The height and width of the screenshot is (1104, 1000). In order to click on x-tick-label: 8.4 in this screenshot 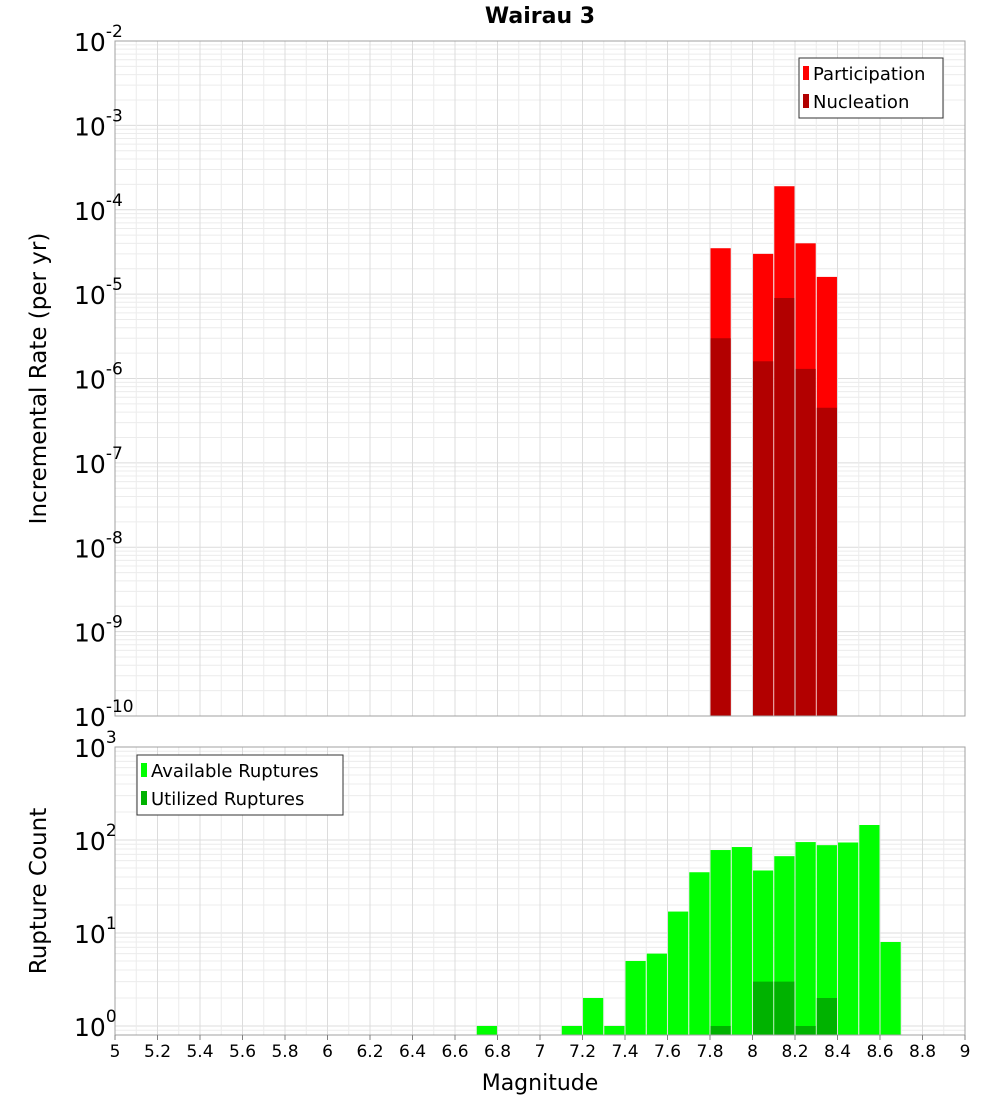, I will do `click(837, 1052)`.